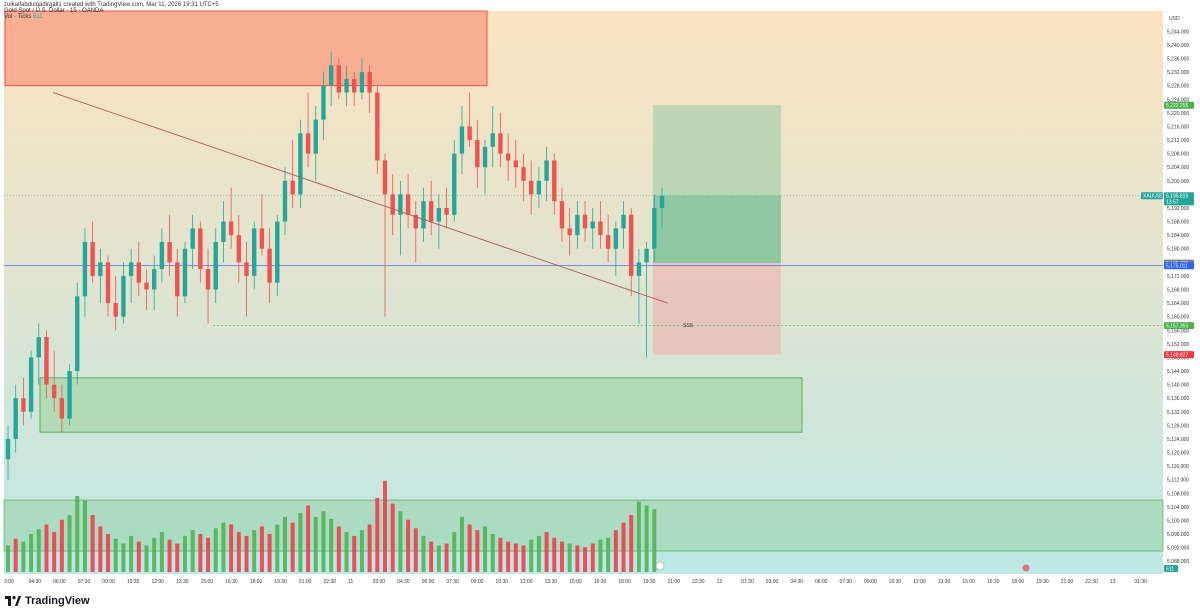 This screenshot has width=1200, height=611. What do you see at coordinates (421, 405) in the screenshot?
I see `demand-zone` at bounding box center [421, 405].